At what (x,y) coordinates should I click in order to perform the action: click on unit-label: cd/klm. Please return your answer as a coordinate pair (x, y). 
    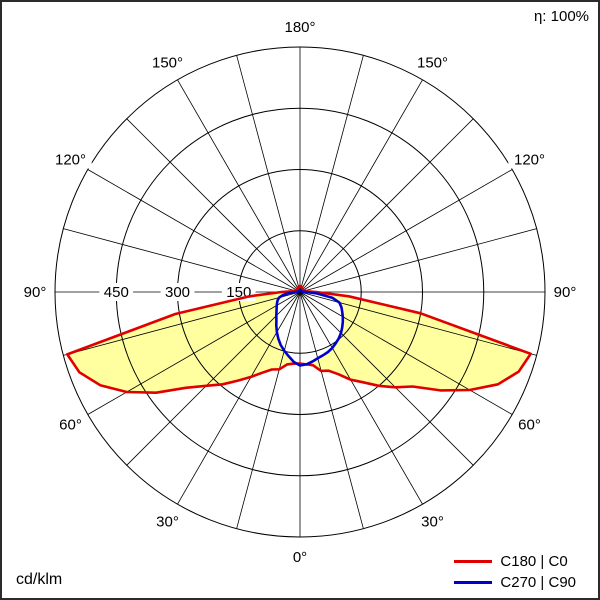
    Looking at the image, I should click on (39, 579).